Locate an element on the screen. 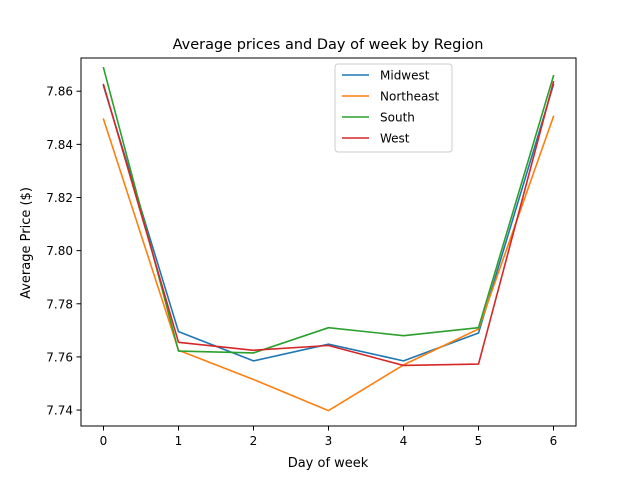 This screenshot has width=640, height=480. y-tick-label: 7.82 is located at coordinates (59, 198).